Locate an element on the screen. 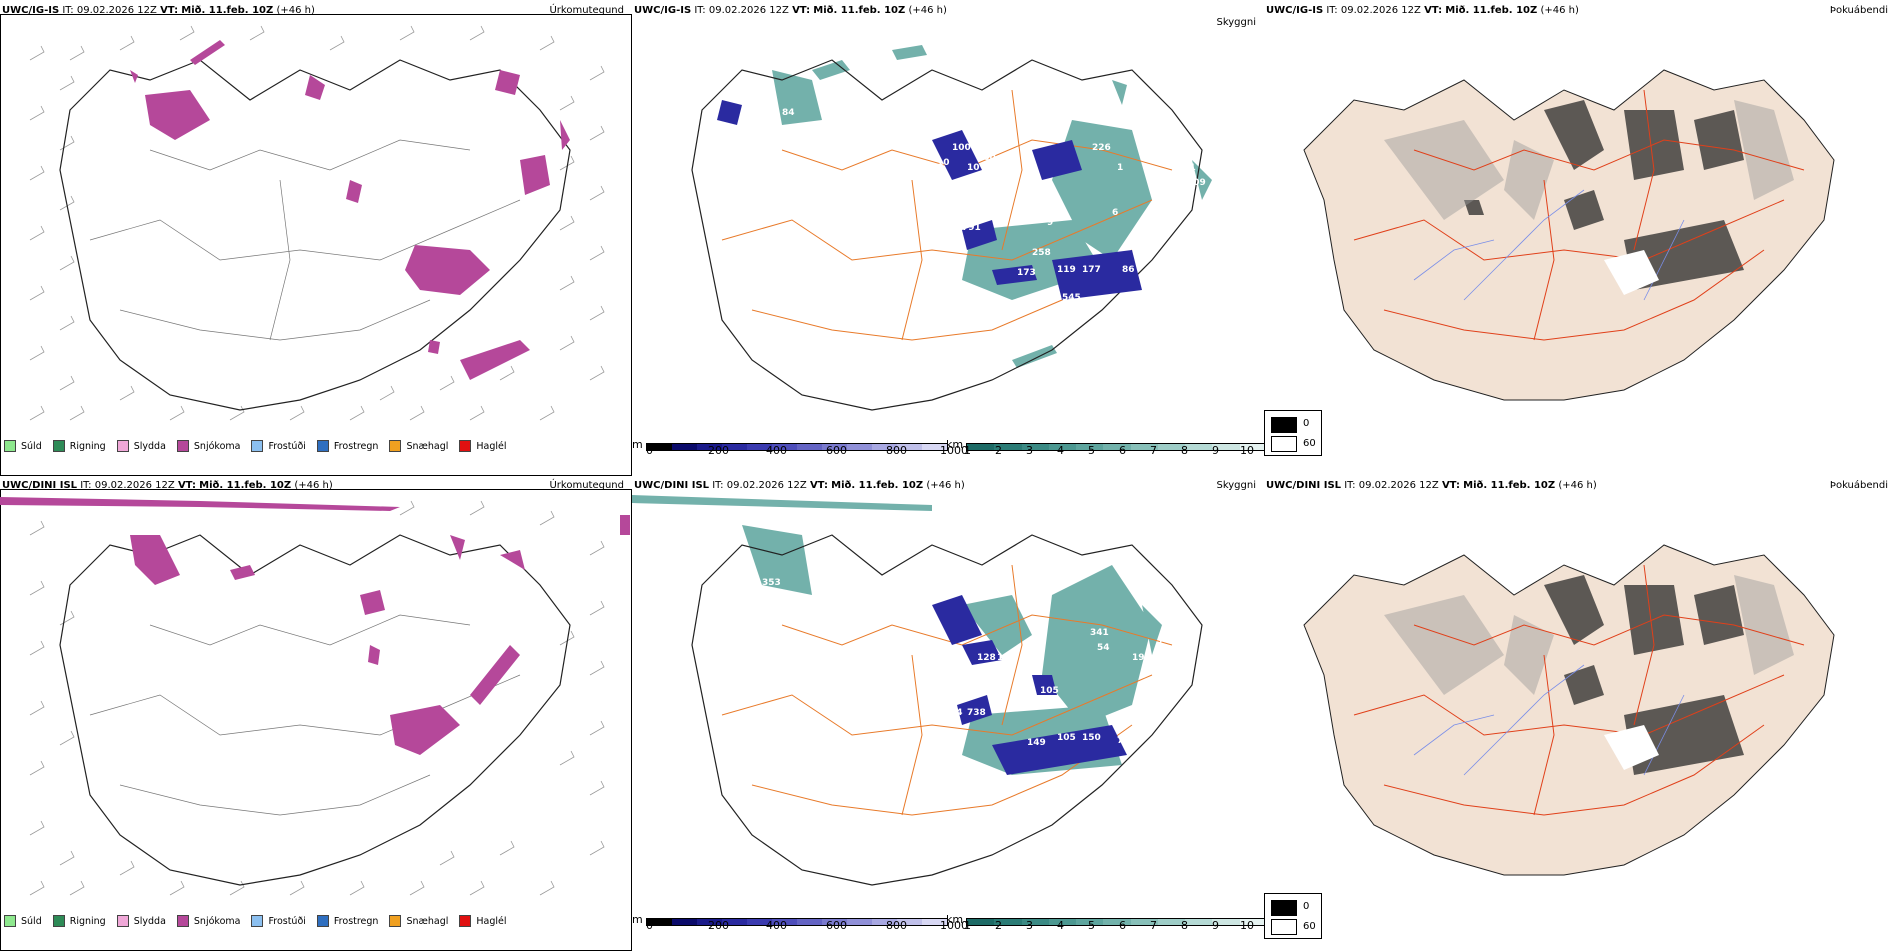 The height and width of the screenshot is (951, 1900). tick: 0 is located at coordinates (649, 925).